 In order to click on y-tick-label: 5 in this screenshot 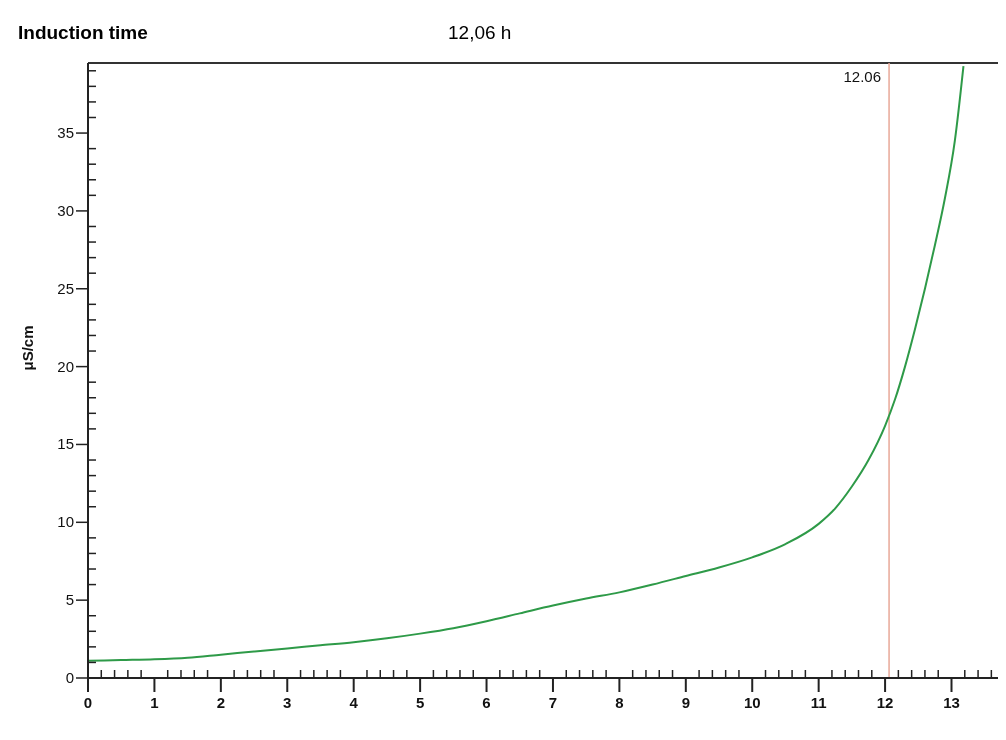, I will do `click(69, 600)`.